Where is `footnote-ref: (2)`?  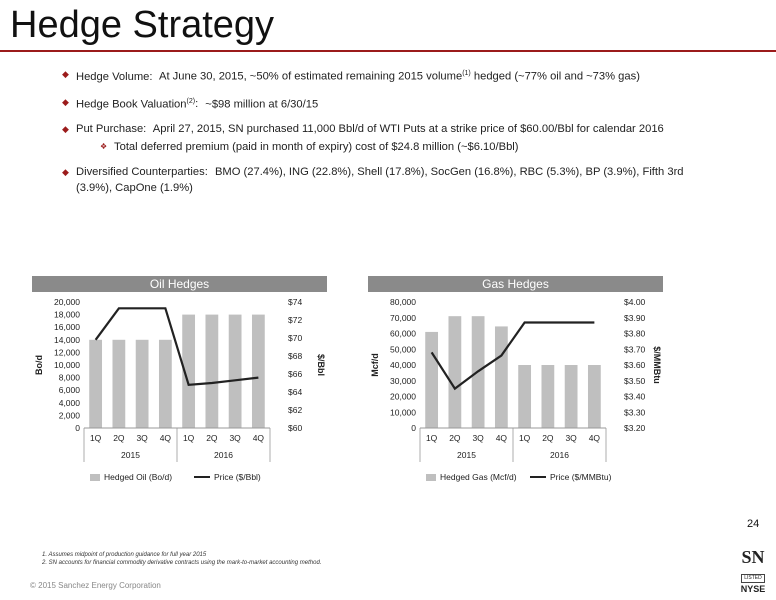 footnote-ref: (2) is located at coordinates (191, 101).